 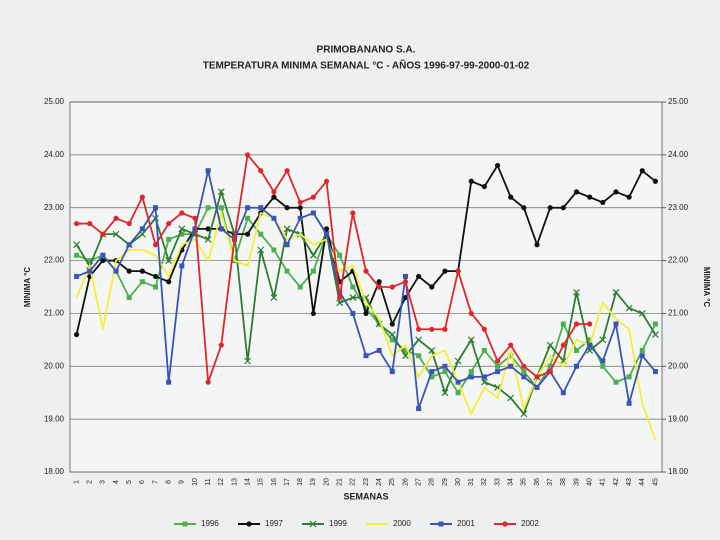 What do you see at coordinates (466, 523) in the screenshot?
I see `legend-label: 2001` at bounding box center [466, 523].